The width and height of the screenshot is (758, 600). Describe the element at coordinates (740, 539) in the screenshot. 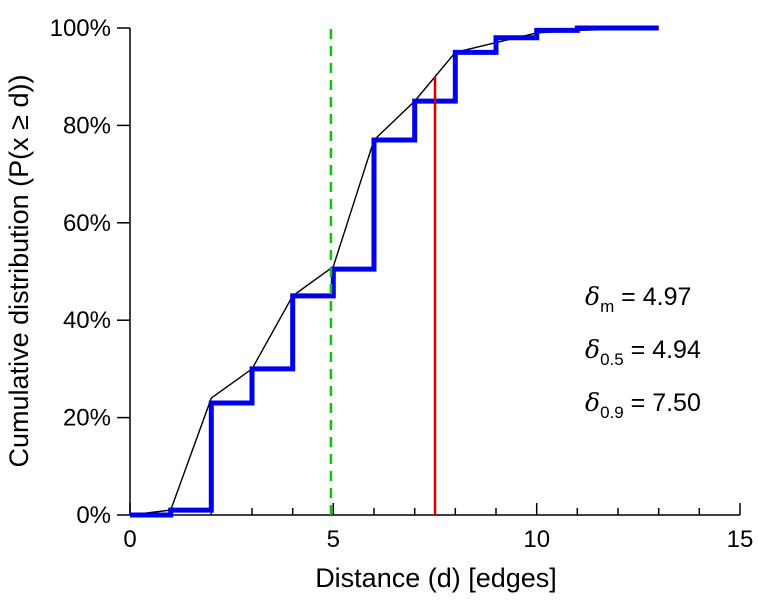

I see `x-tick-label: 15` at that location.